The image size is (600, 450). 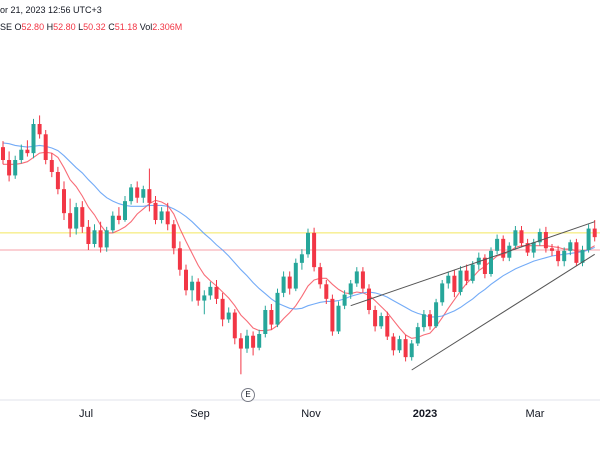 What do you see at coordinates (33, 27) in the screenshot?
I see `open-value: 52.80` at bounding box center [33, 27].